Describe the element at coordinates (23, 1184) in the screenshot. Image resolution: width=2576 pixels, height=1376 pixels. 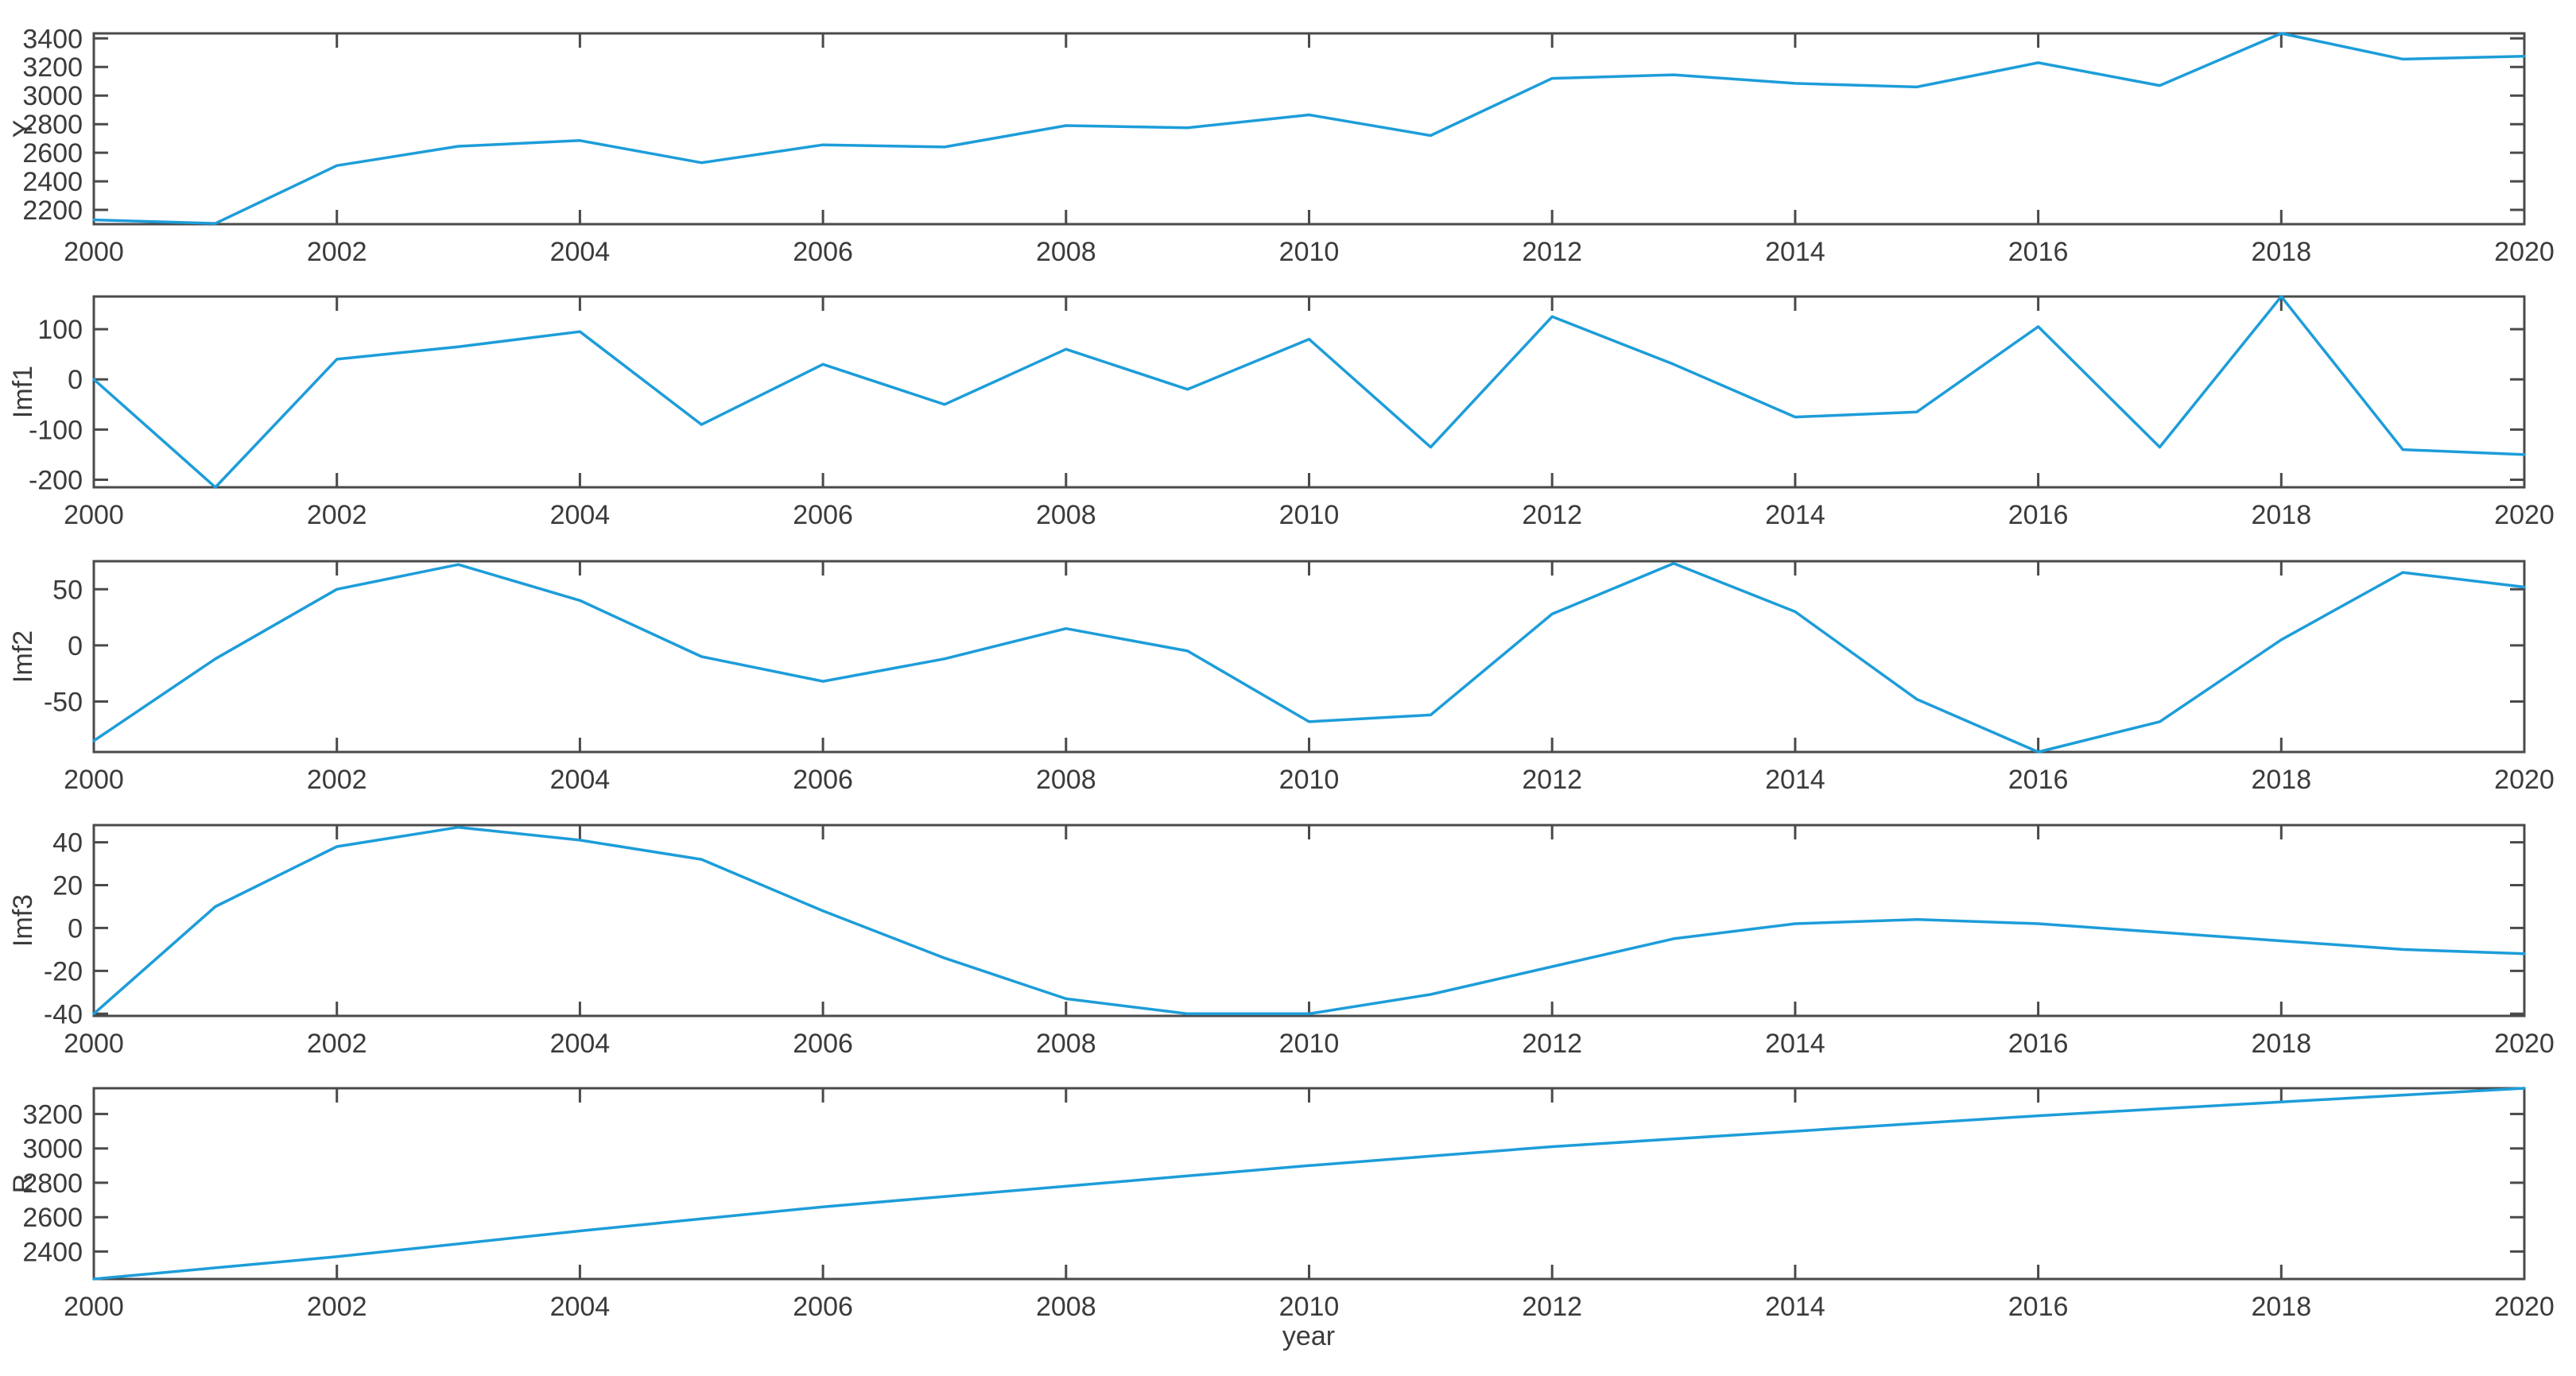
I see `y-axis-label: R` at that location.